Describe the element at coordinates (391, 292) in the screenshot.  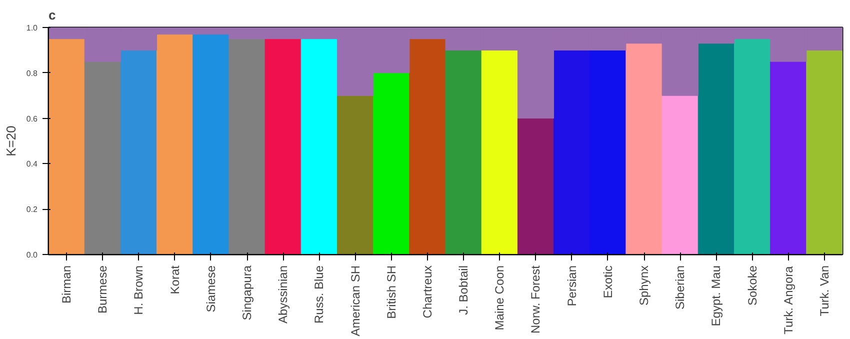
I see `x-tick-label: British SH` at that location.